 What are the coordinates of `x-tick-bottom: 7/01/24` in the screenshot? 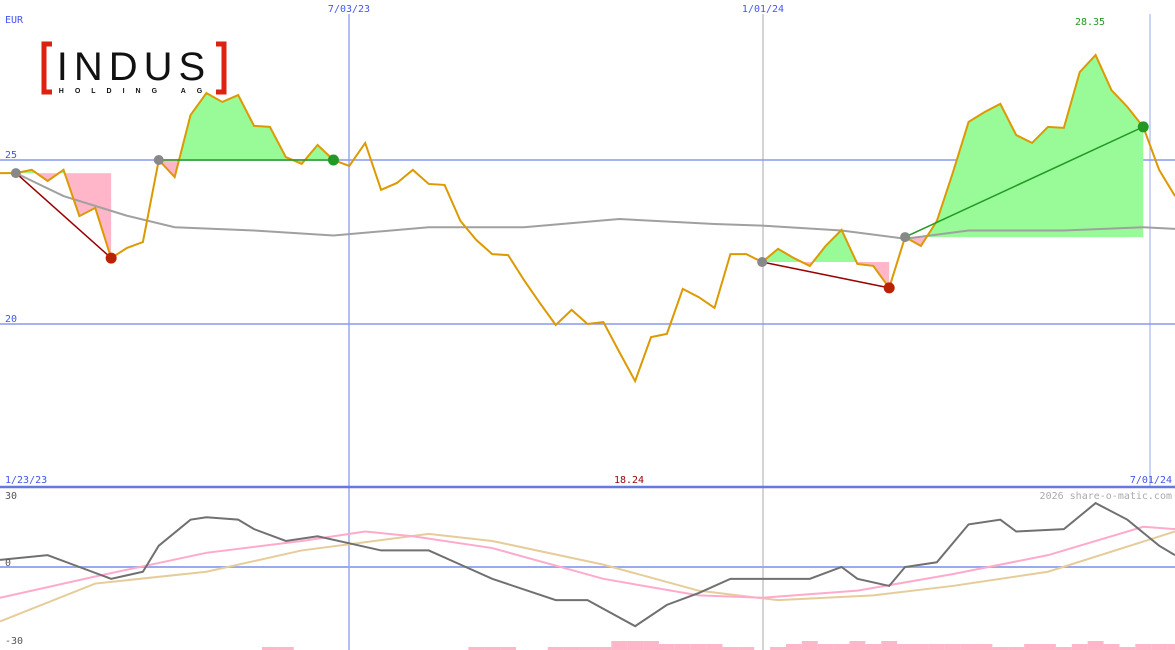 It's located at (1151, 480).